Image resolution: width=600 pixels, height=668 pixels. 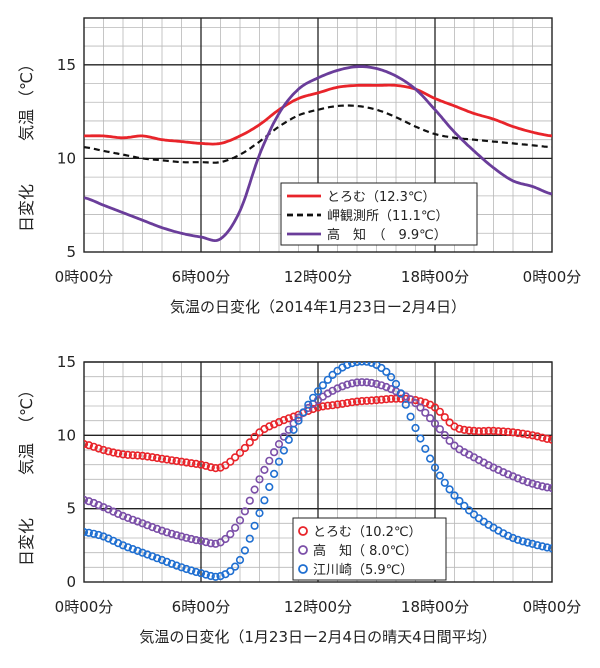 I want to click on legend: とろむ（10.2℃） 高 知（ 8.0℃） 江川崎（5.9℃）, so click(x=369, y=549).